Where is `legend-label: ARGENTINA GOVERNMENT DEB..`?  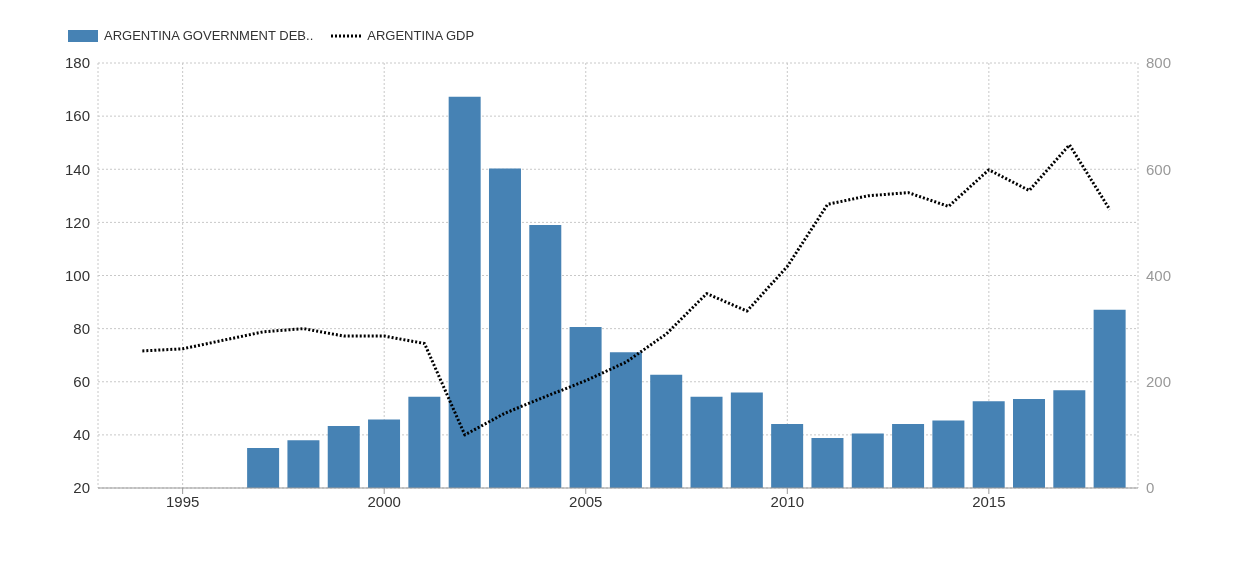
legend-label: ARGENTINA GOVERNMENT DEB.. is located at coordinates (209, 35).